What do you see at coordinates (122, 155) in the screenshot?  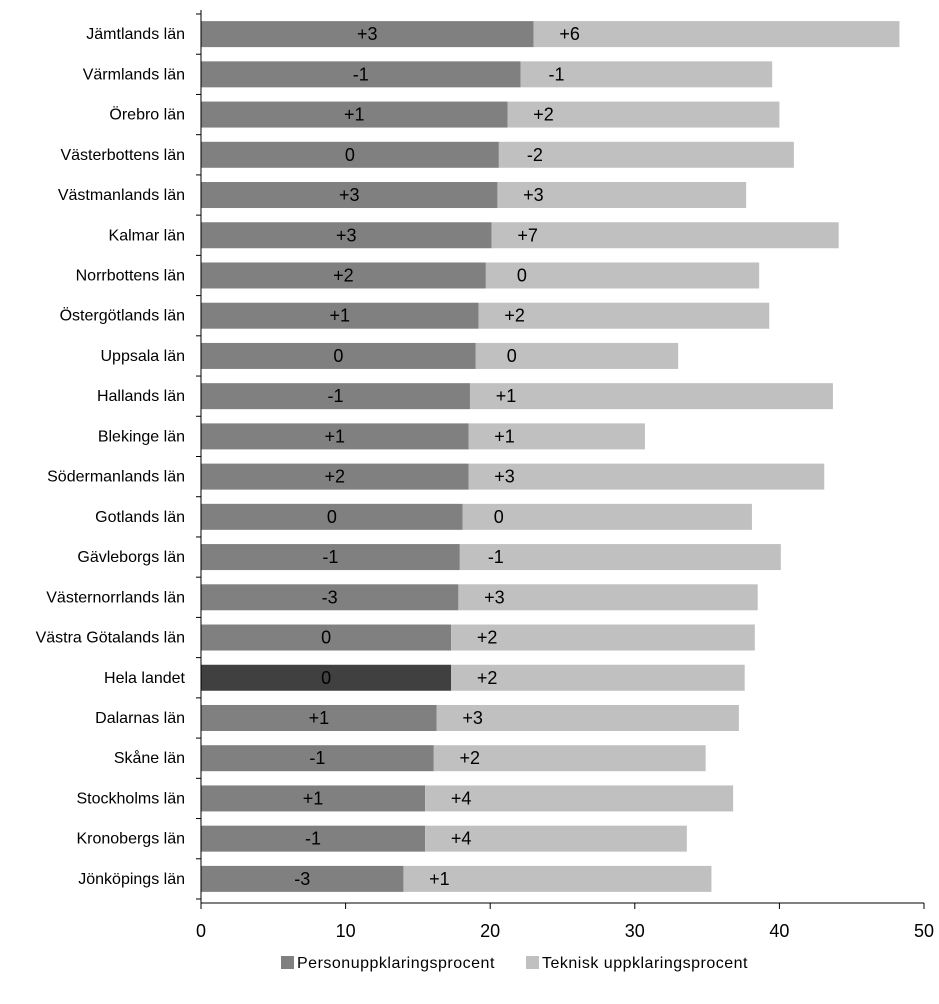 I see `category-label: Västerbottens län` at bounding box center [122, 155].